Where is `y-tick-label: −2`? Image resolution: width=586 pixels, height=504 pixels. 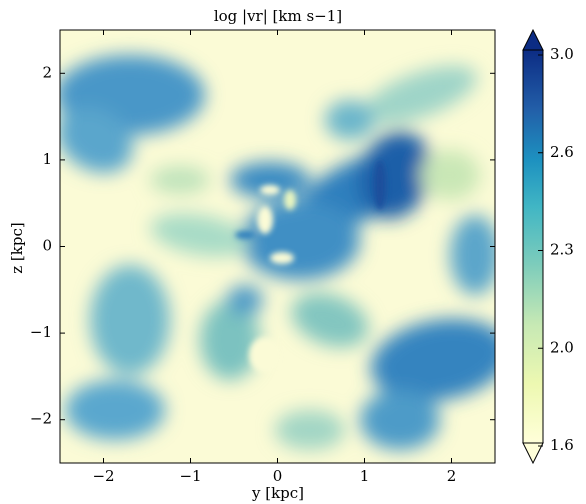
y-tick-label: −2 is located at coordinates (41, 419).